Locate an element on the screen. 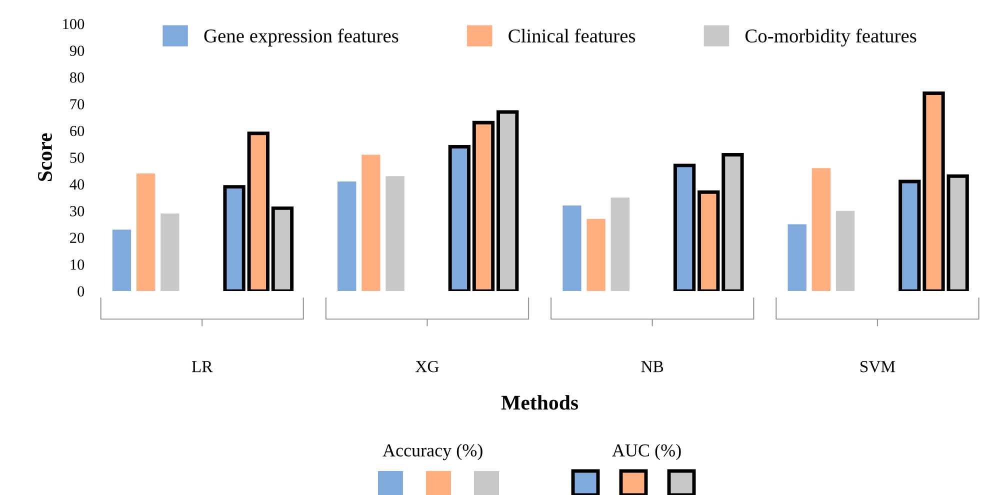  legend-label: Co-morbidity features is located at coordinates (830, 37).